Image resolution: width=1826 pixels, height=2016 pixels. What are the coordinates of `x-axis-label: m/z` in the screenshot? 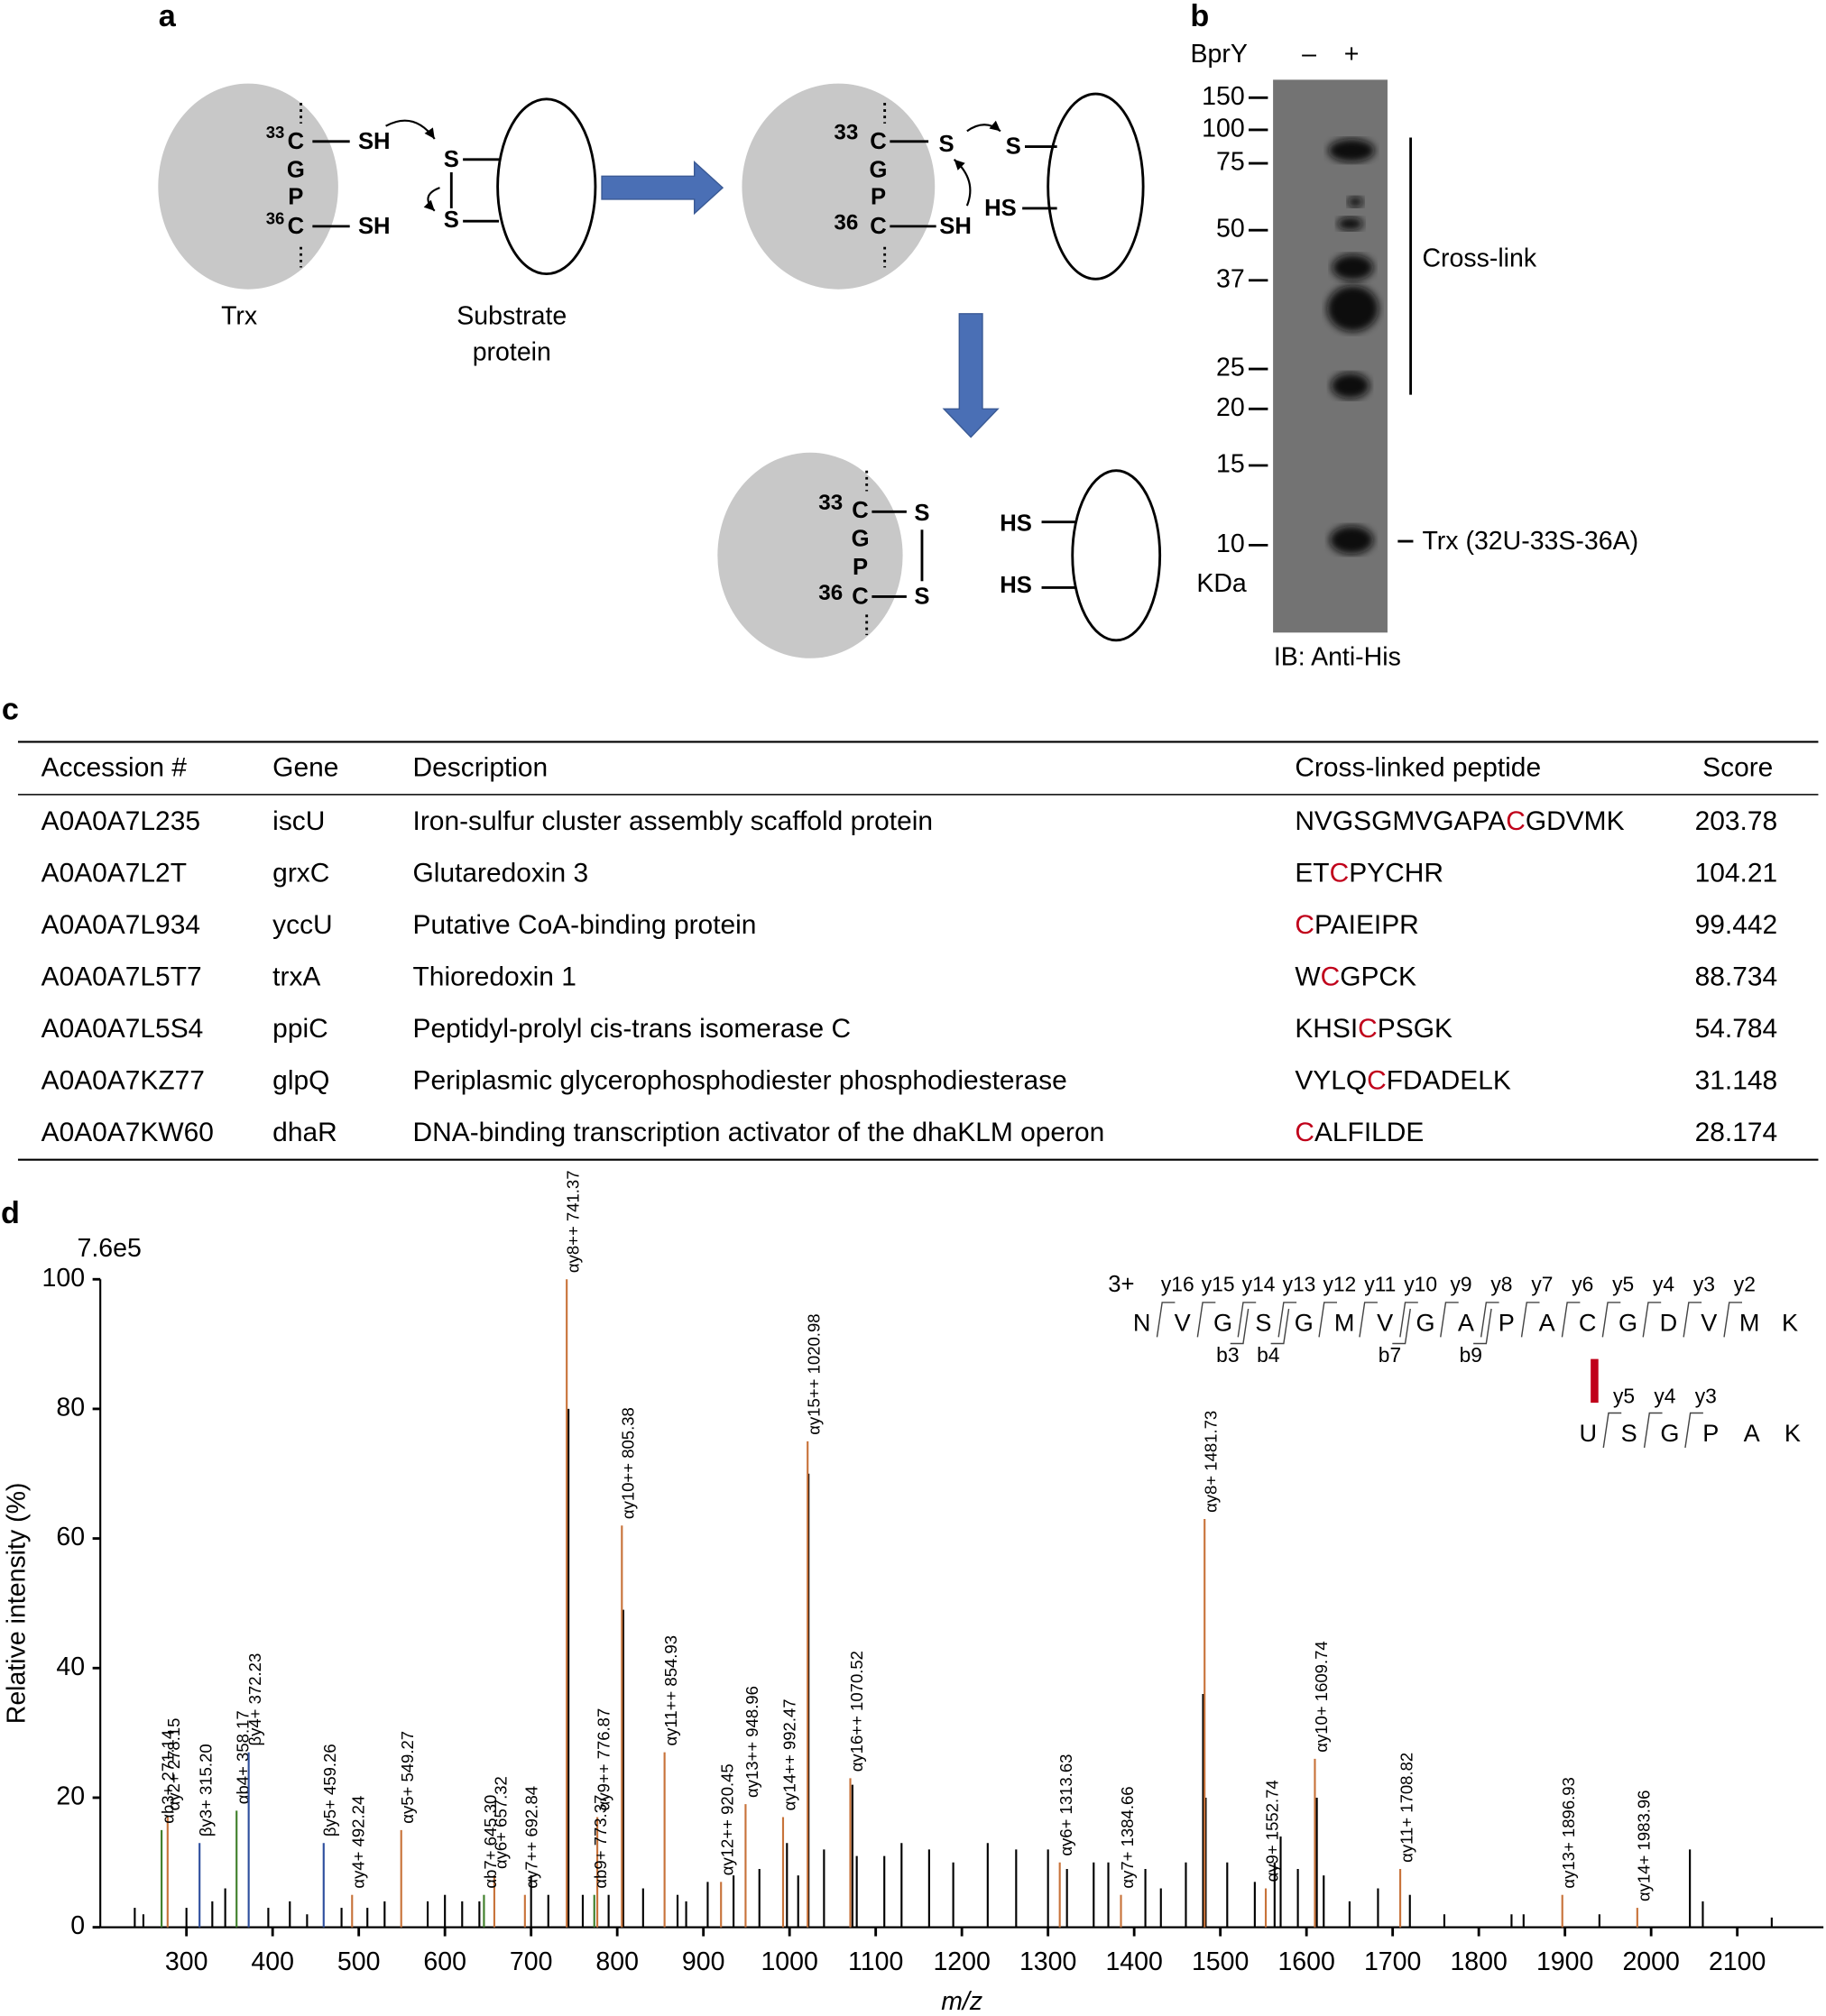 It's located at (962, 2001).